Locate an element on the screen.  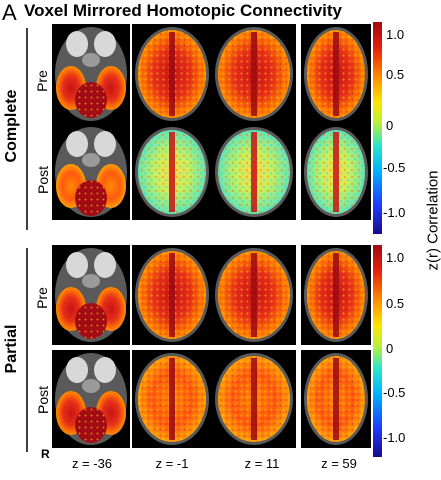
brain-slice-r1-c1 is located at coordinates (91, 74).